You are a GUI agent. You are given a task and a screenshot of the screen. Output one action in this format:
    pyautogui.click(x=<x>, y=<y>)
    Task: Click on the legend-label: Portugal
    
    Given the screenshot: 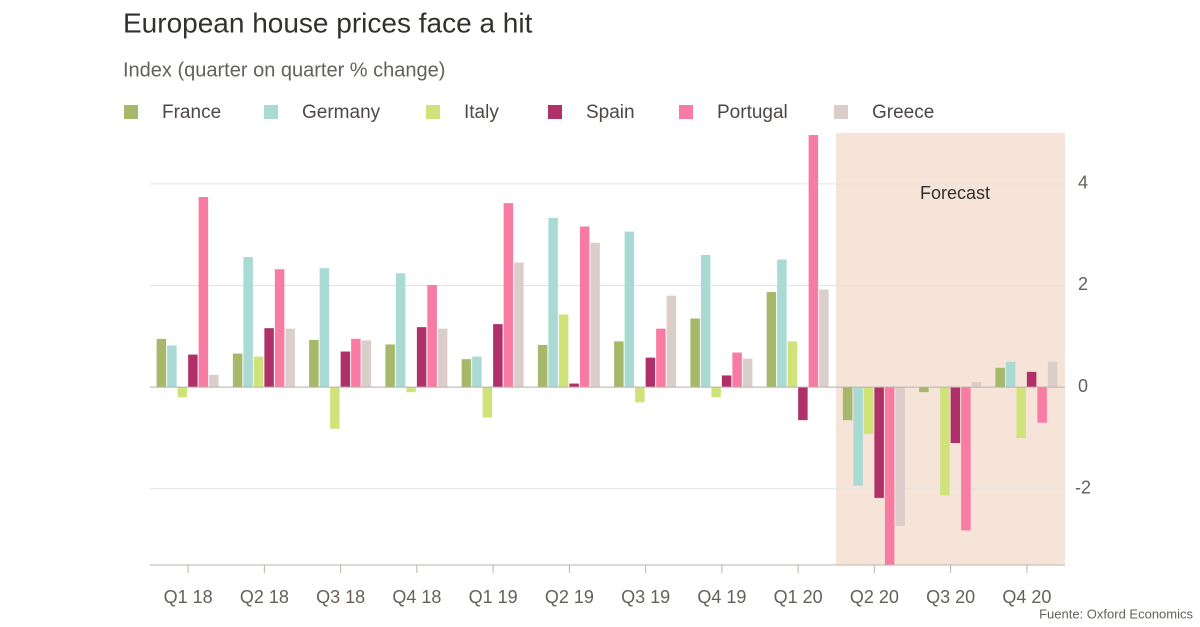 What is the action you would take?
    pyautogui.click(x=752, y=112)
    